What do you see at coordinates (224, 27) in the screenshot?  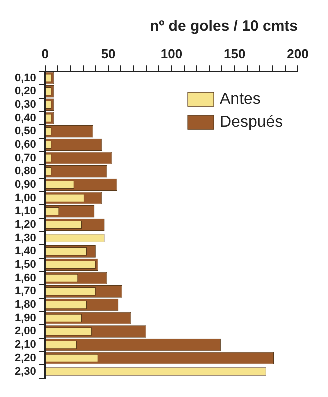 I see `chart-title: nº de goles / 10 cmts` at bounding box center [224, 27].